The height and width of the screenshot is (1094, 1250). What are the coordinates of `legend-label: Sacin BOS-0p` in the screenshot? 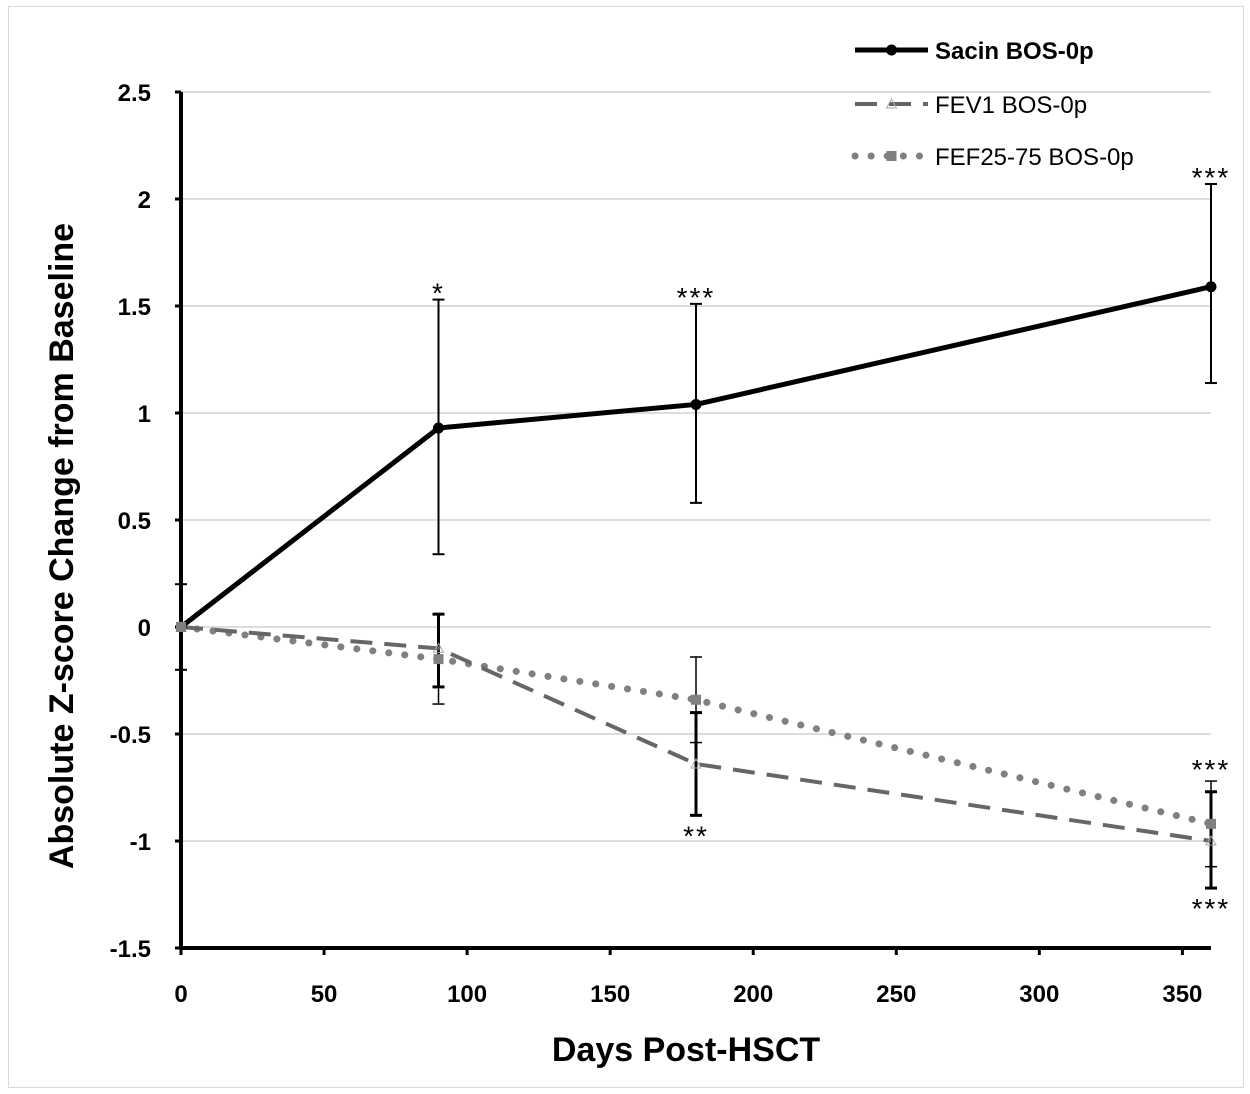 It's located at (1014, 51).